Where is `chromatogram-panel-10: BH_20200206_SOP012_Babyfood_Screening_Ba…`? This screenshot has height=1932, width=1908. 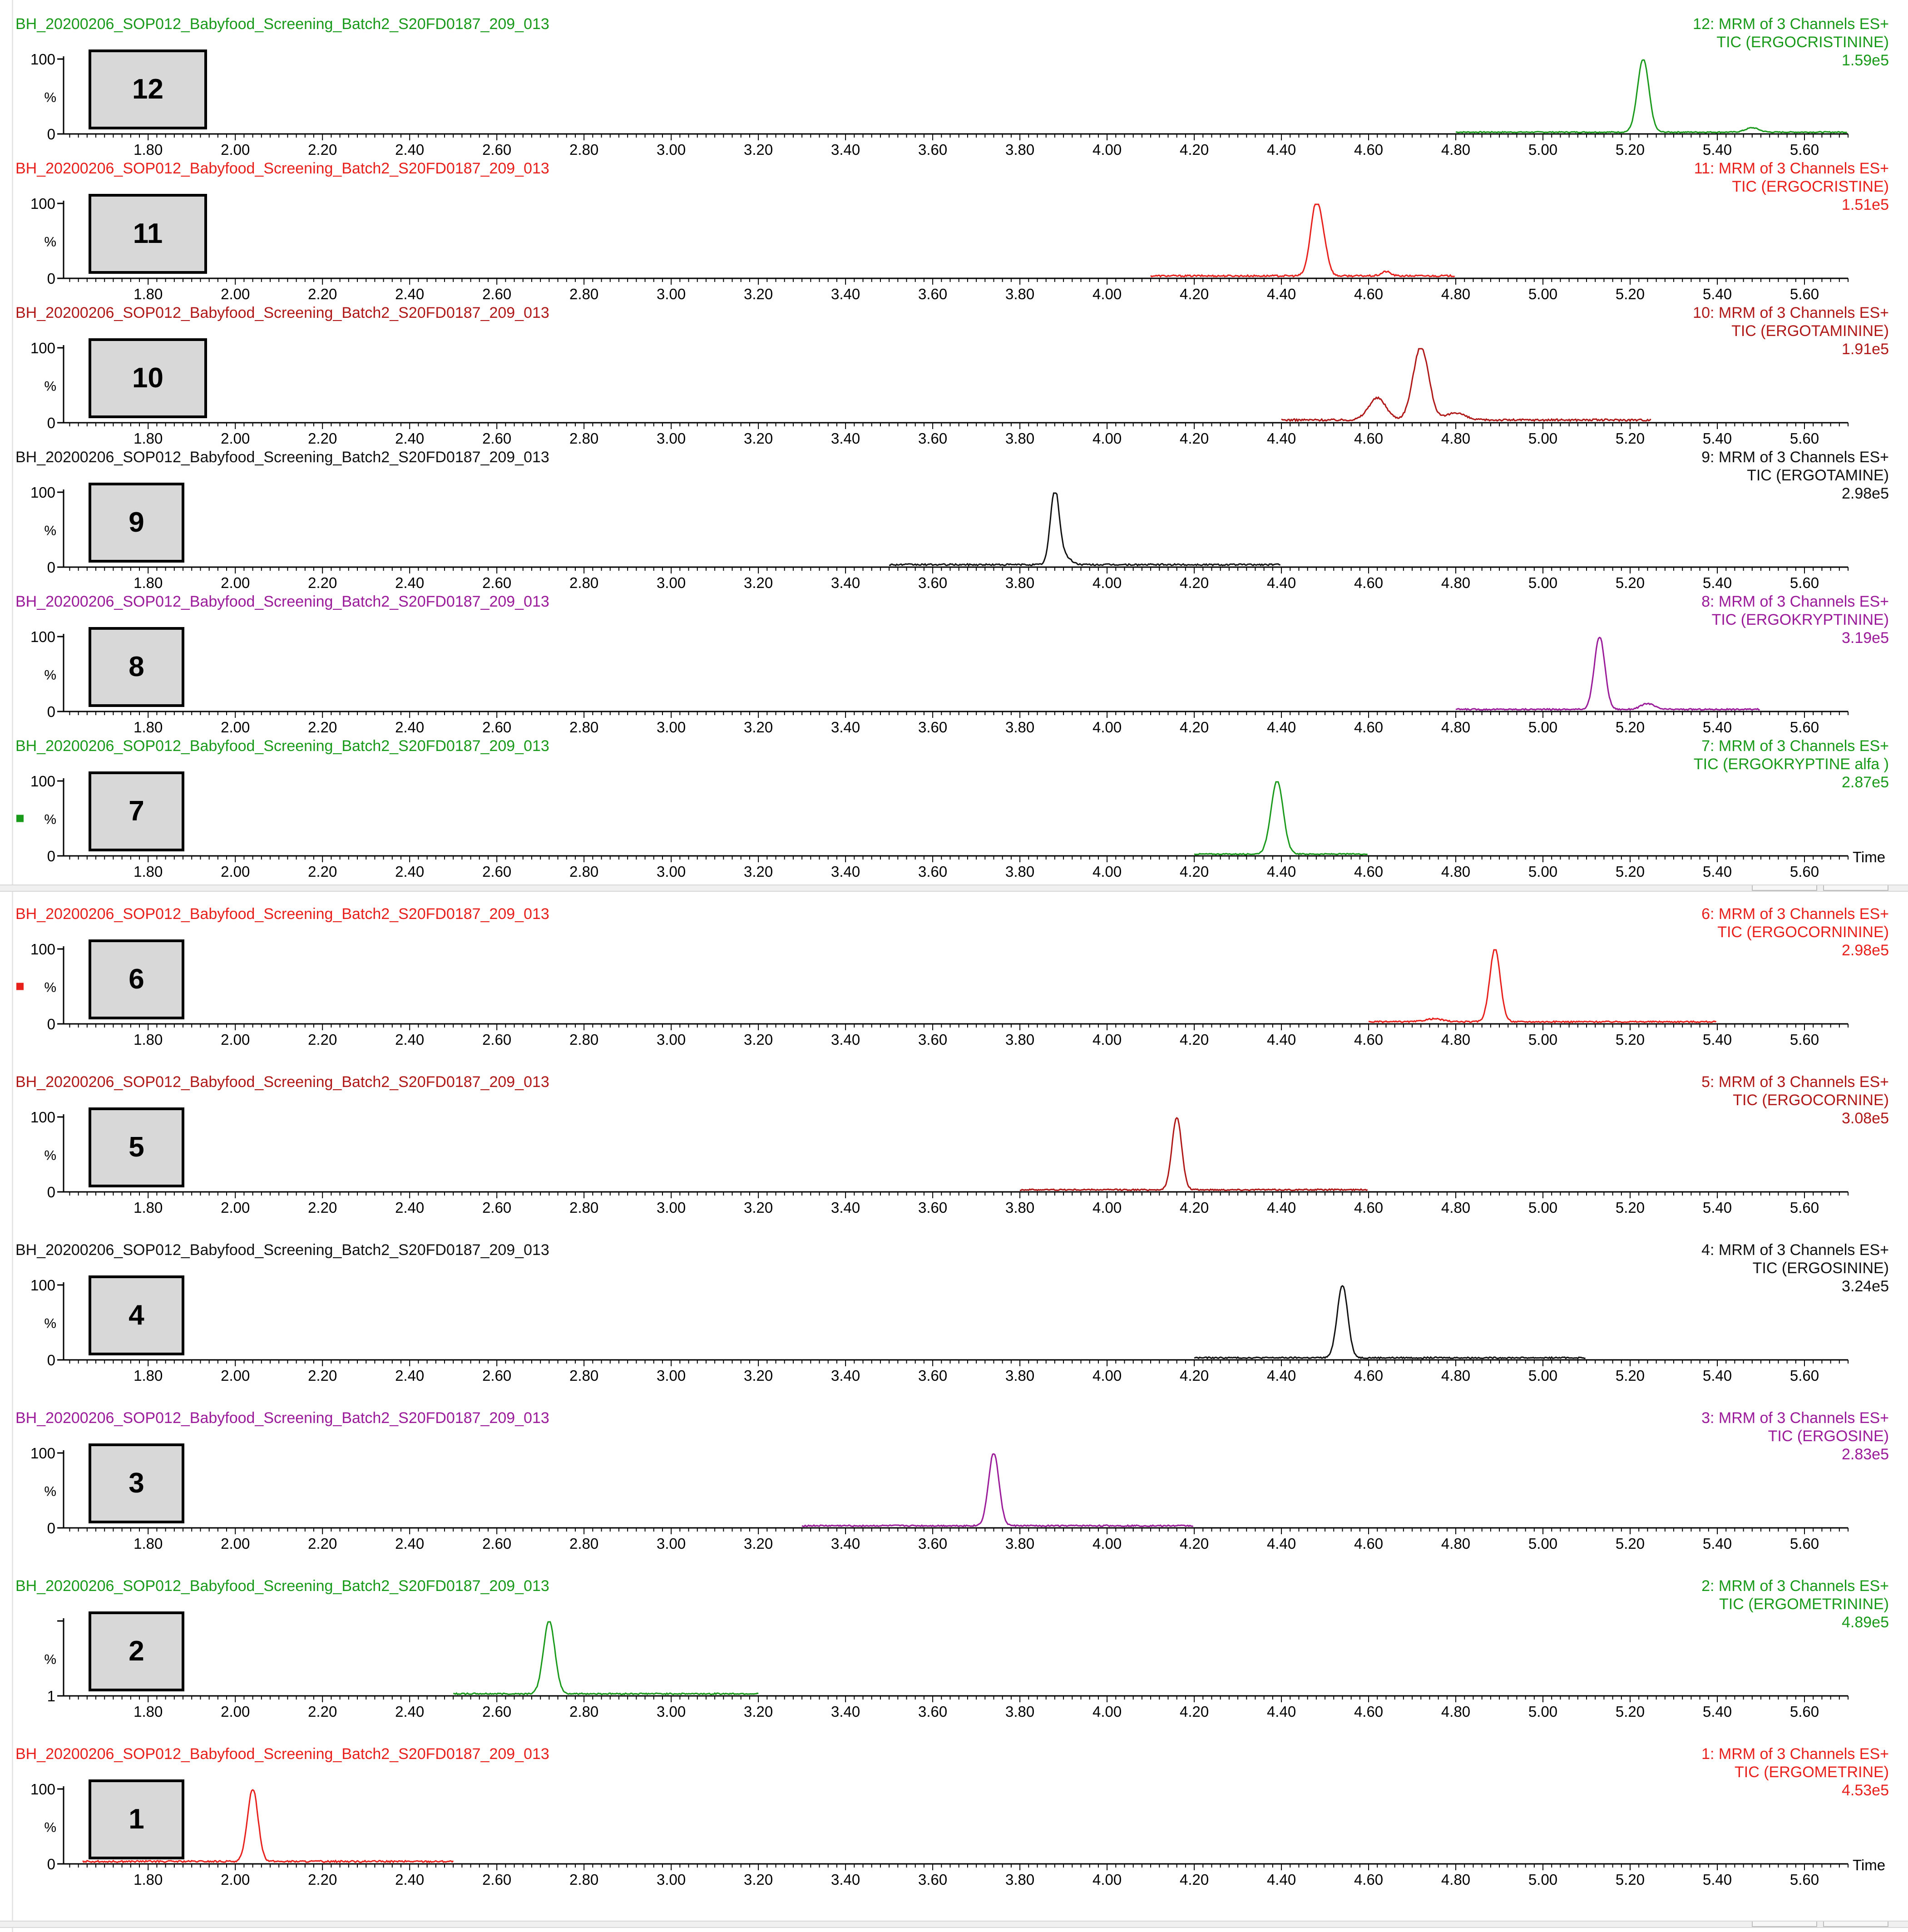
chromatogram-panel-10: BH_20200206_SOP012_Babyfood_Screening_Ba… is located at coordinates (952, 376).